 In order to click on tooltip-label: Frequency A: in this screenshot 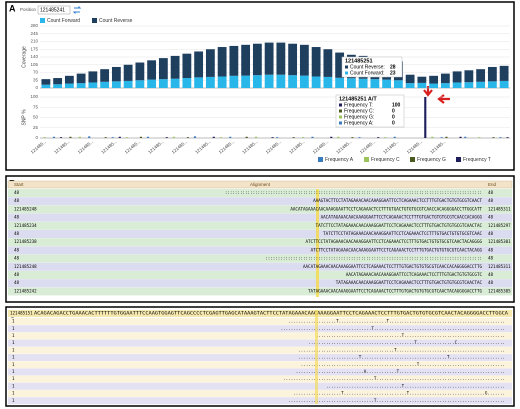, I will do `click(358, 123)`.